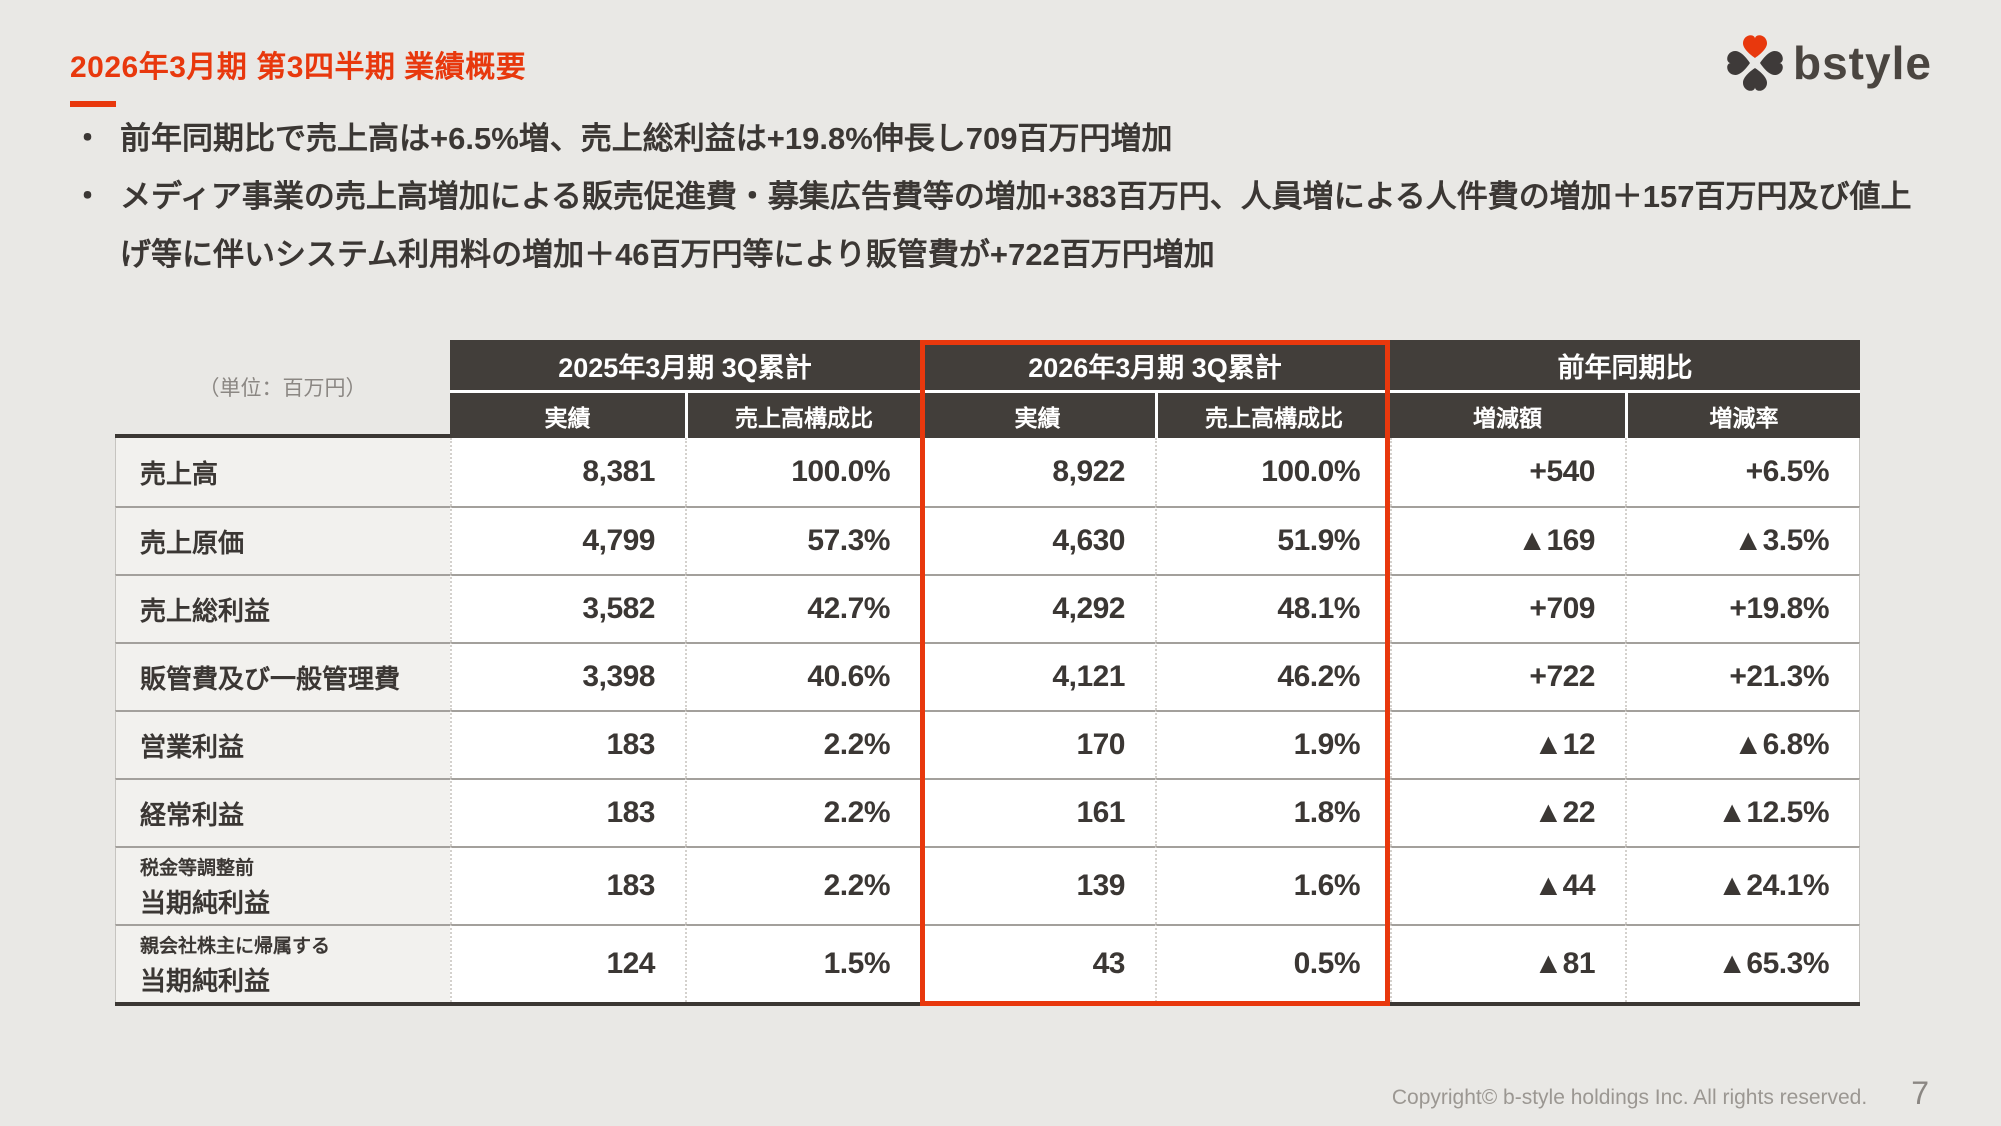 This screenshot has height=1126, width=2001. What do you see at coordinates (1037, 885) in the screenshot?
I see `table-cell: 139` at bounding box center [1037, 885].